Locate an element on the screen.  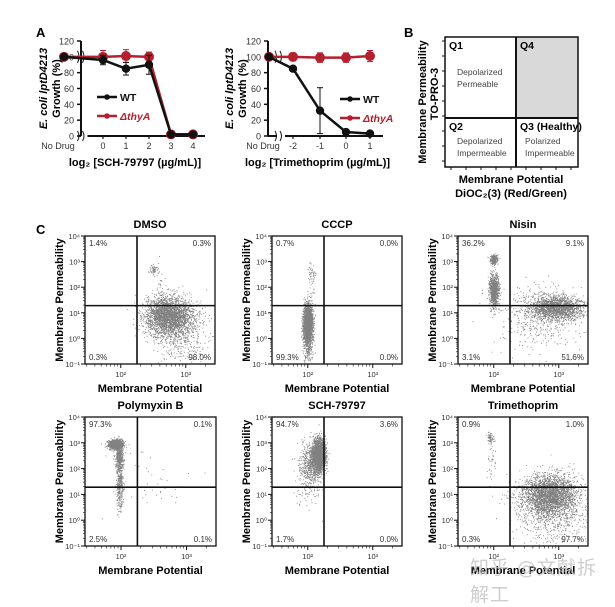
x-tick-label: 3 is located at coordinates (170, 146).